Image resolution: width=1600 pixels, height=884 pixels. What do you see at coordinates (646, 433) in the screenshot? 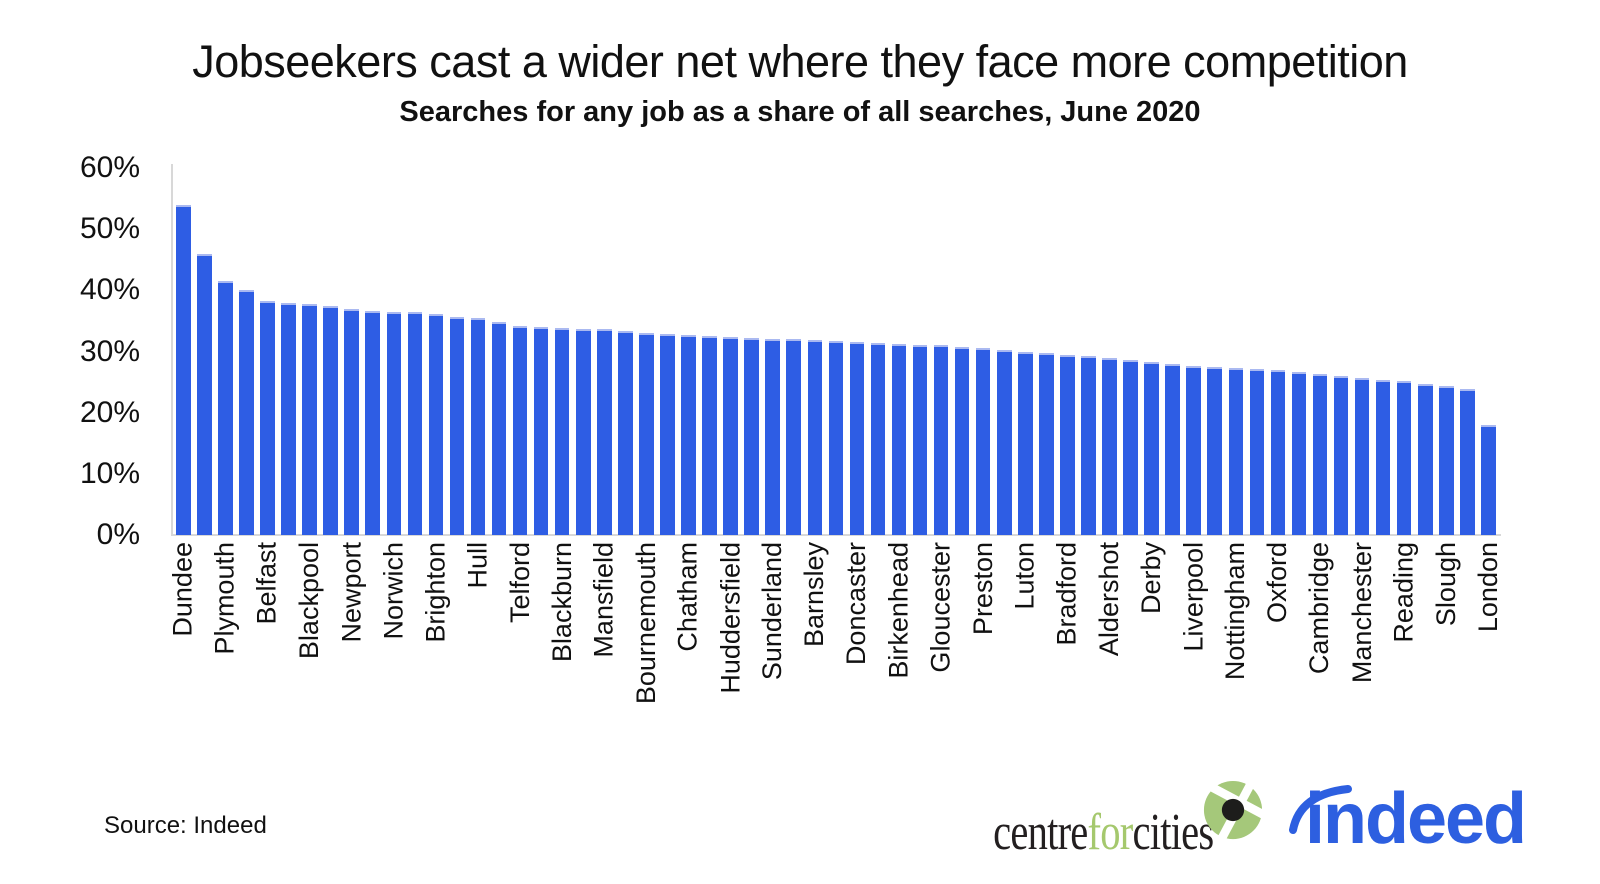
I see `bar-bournemouth` at bounding box center [646, 433].